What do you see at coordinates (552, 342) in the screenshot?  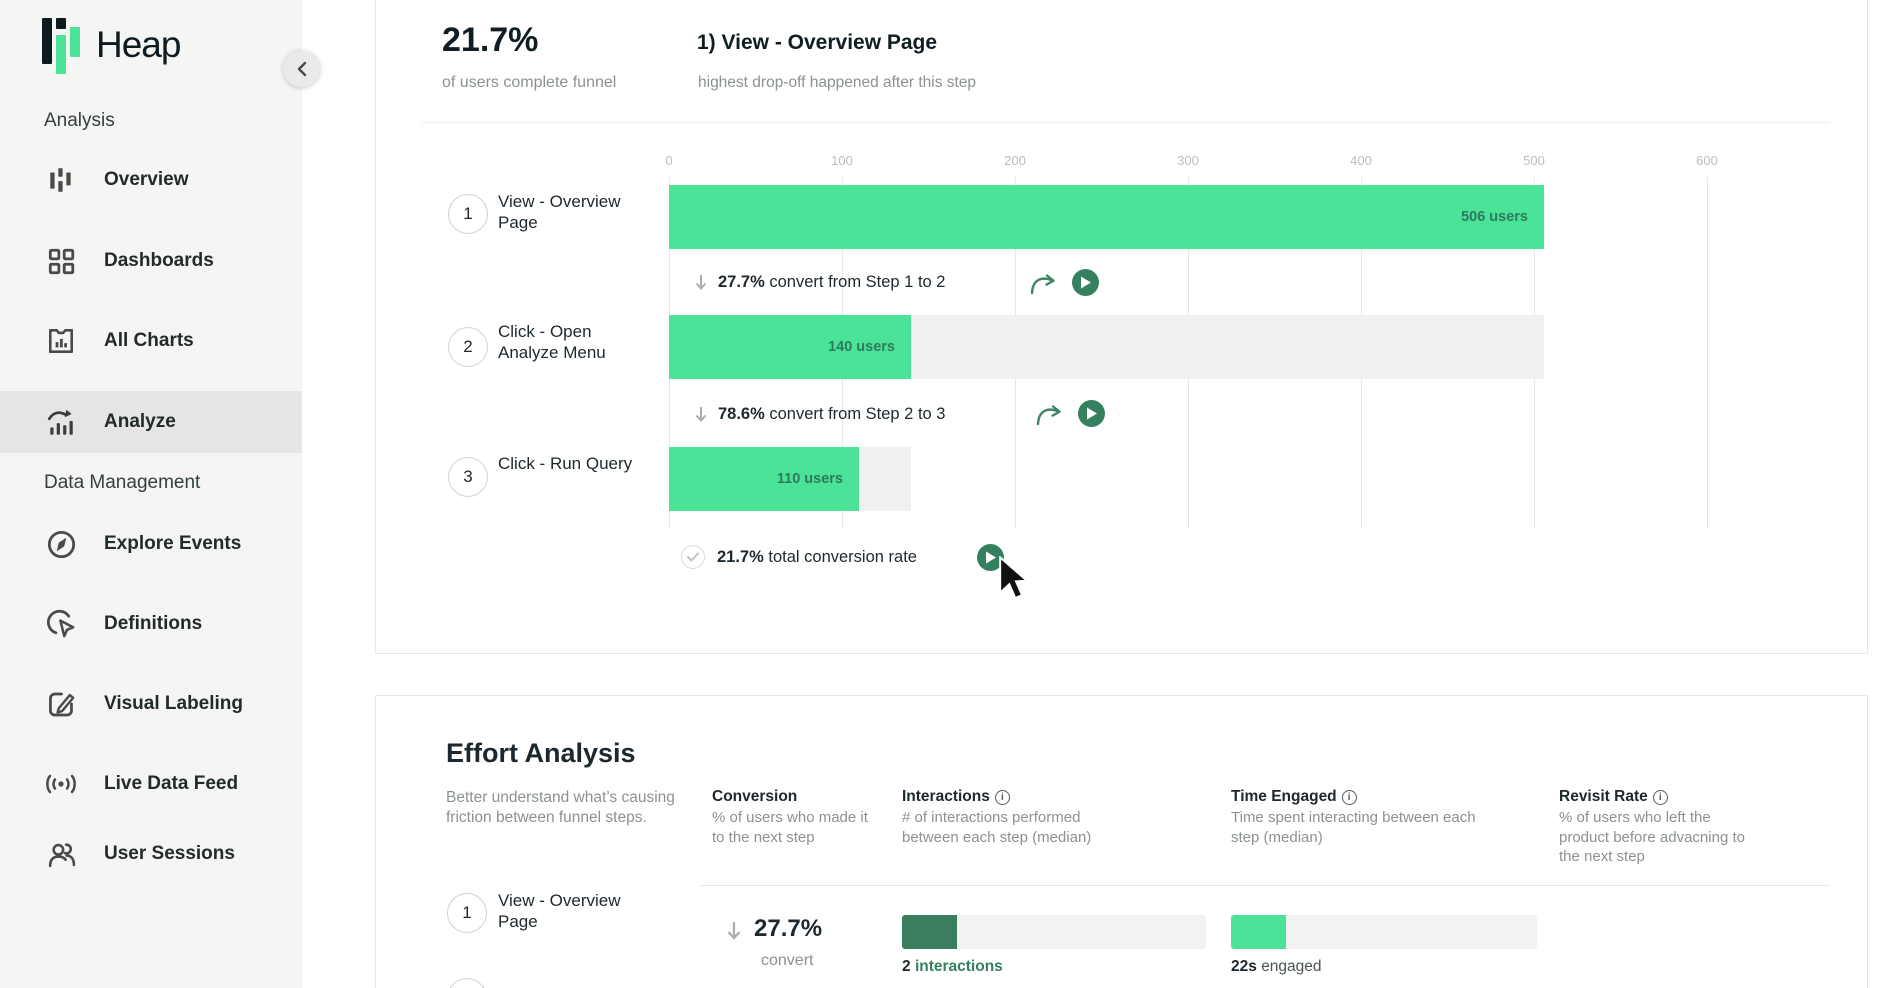 I see `step-label: Click - Open Analyze Menu` at bounding box center [552, 342].